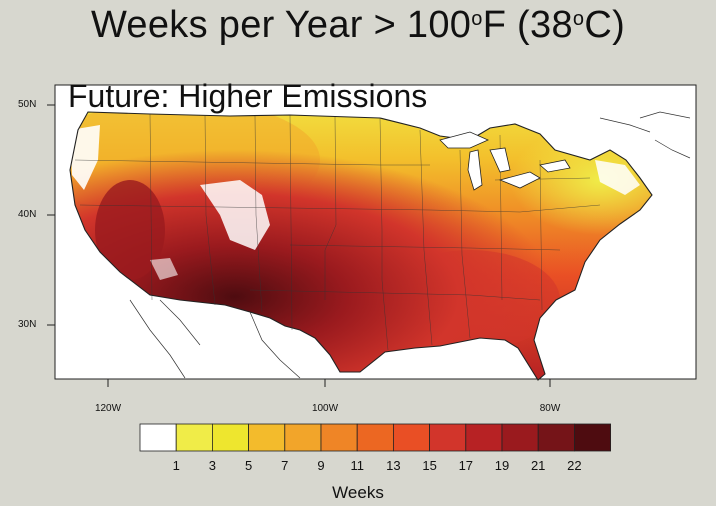 This screenshot has height=506, width=716. I want to click on colorbar-tick: 9, so click(321, 465).